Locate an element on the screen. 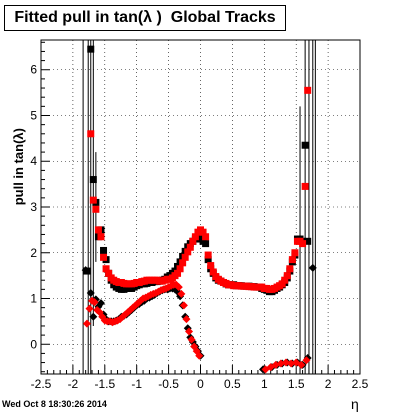 The image size is (400, 414). x-tick-label: 1 is located at coordinates (264, 384).